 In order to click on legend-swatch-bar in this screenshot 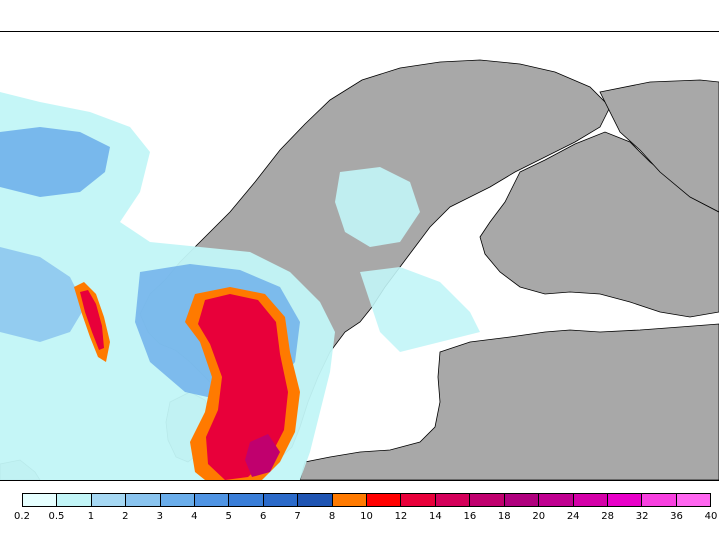, I will do `click(366, 500)`.